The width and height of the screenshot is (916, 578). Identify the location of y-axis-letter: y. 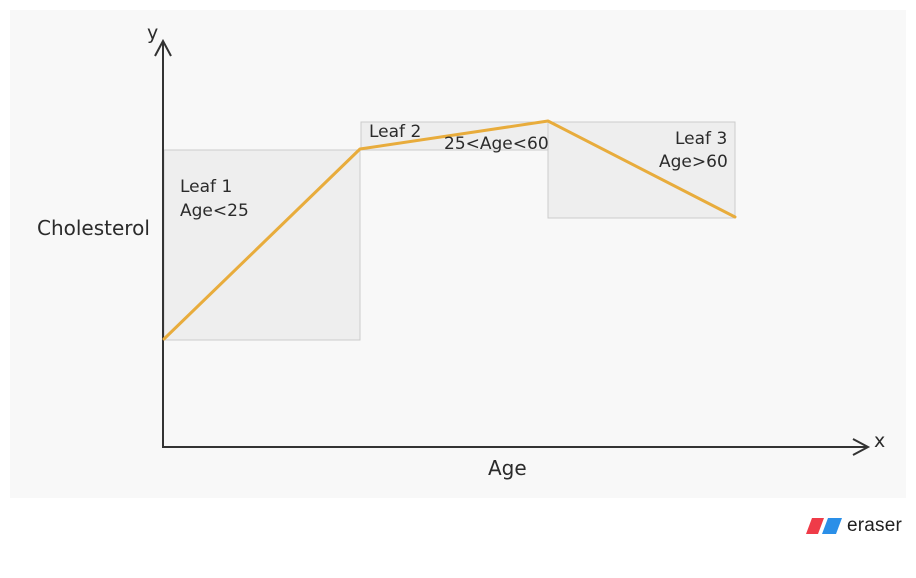
(152, 33).